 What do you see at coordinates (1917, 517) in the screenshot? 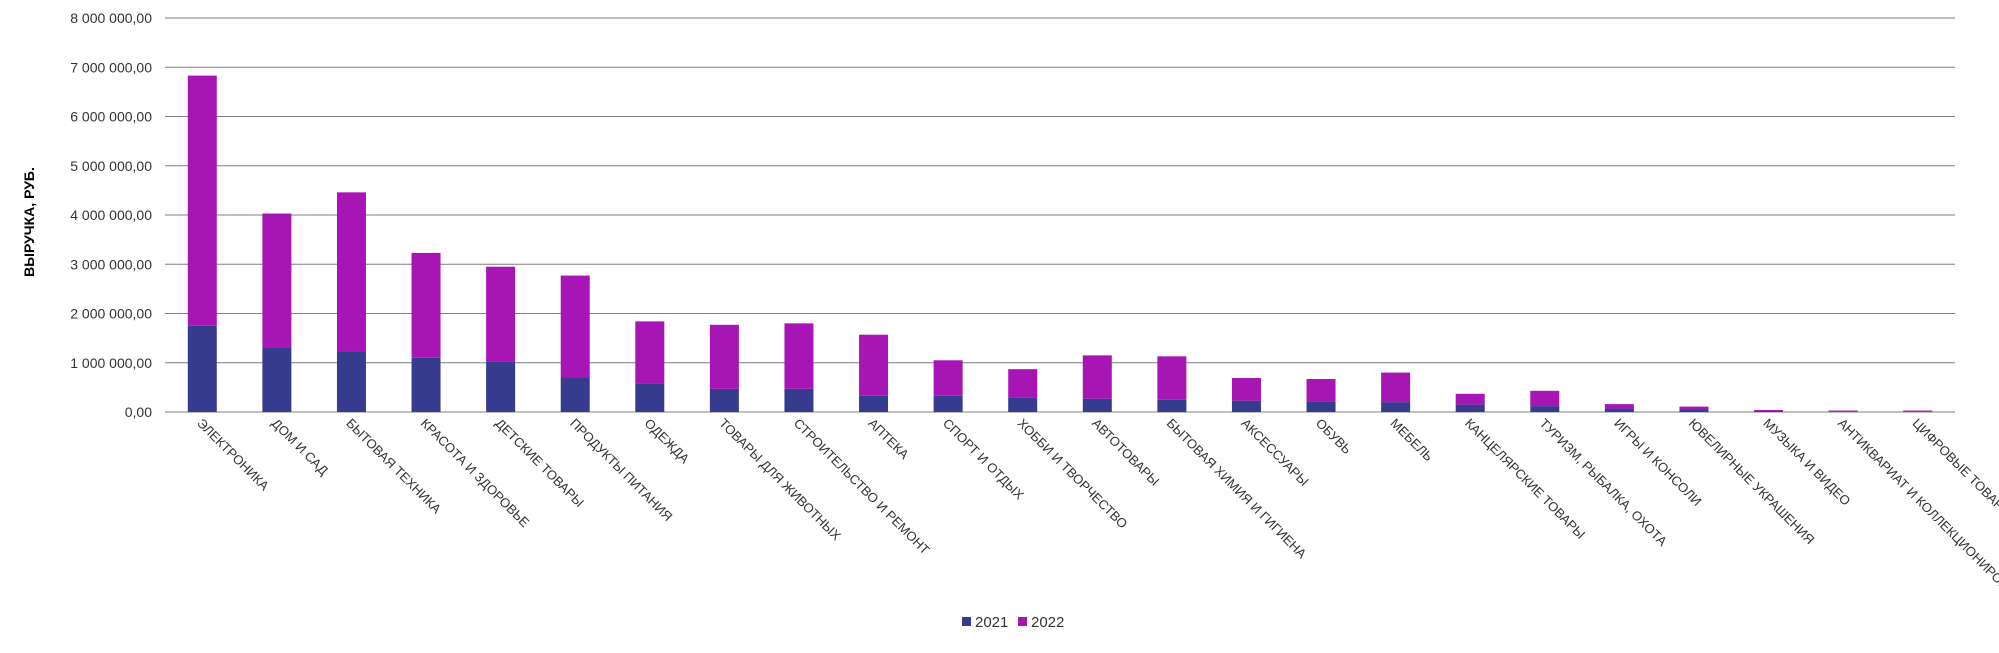
I see `x-tick-label: АНТИКВАРИАТ И КОЛЛЕКЦИОНИРОВАНИЕ` at bounding box center [1917, 517].